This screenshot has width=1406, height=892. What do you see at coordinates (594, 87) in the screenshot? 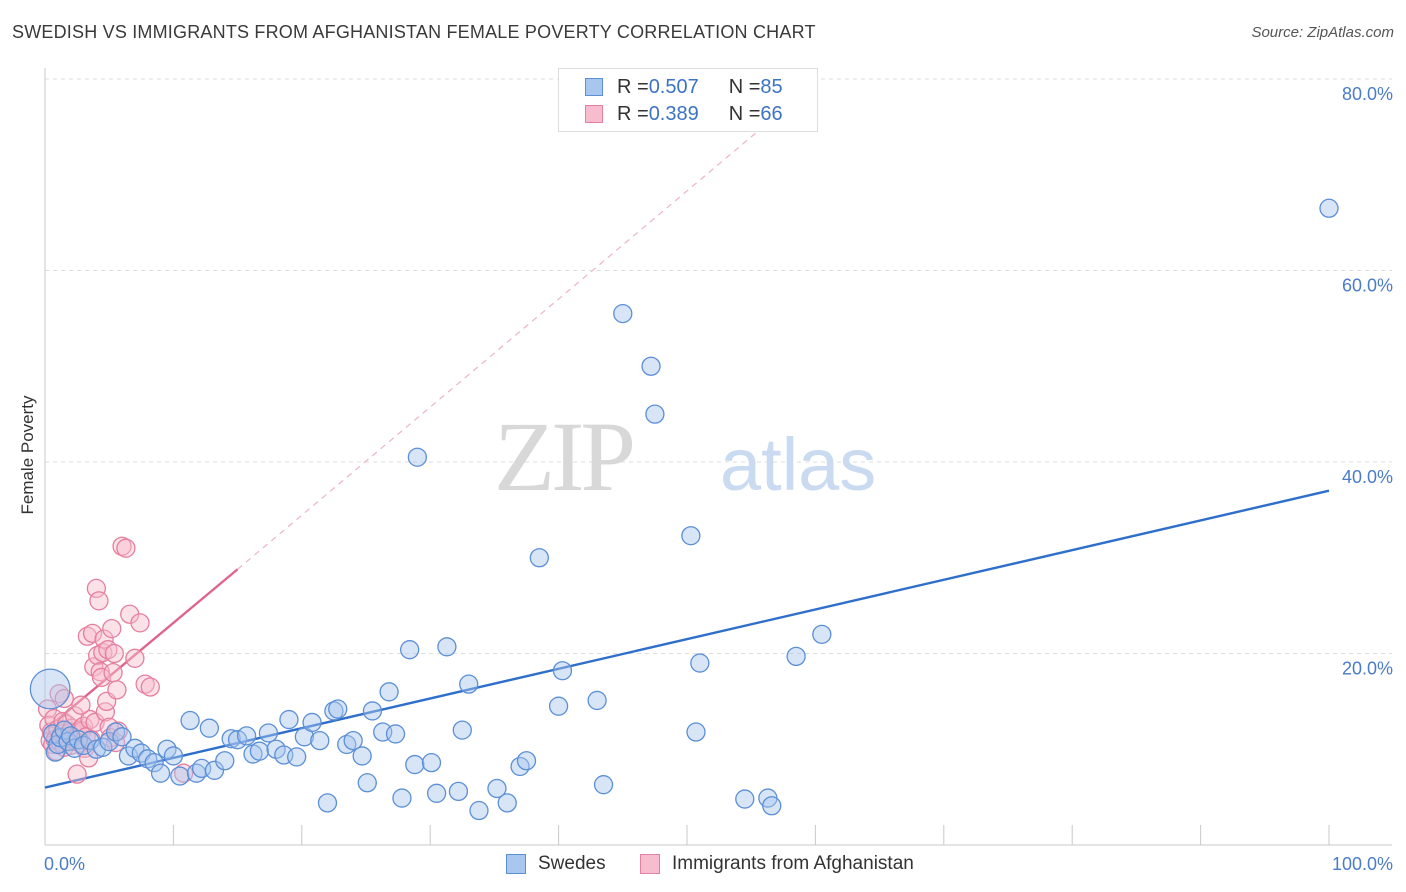
I see `legend-swatch-swedes` at bounding box center [594, 87].